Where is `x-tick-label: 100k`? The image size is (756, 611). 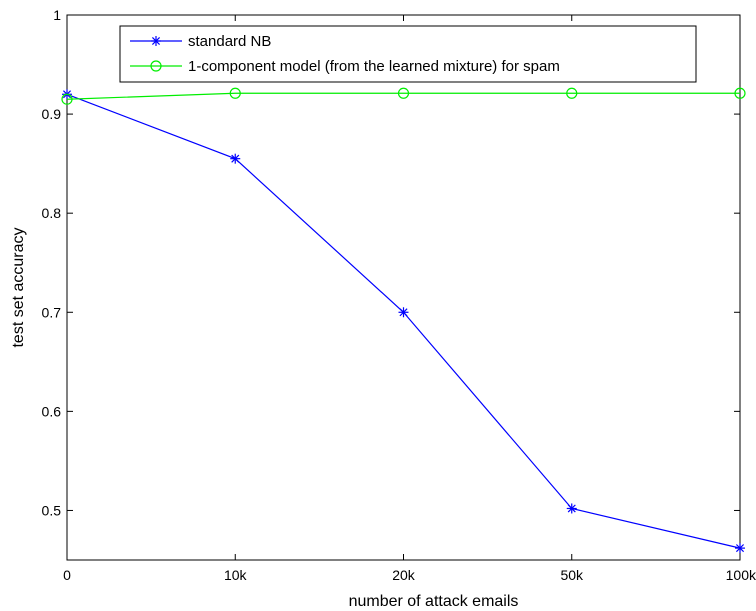
x-tick-label: 100k is located at coordinates (741, 575).